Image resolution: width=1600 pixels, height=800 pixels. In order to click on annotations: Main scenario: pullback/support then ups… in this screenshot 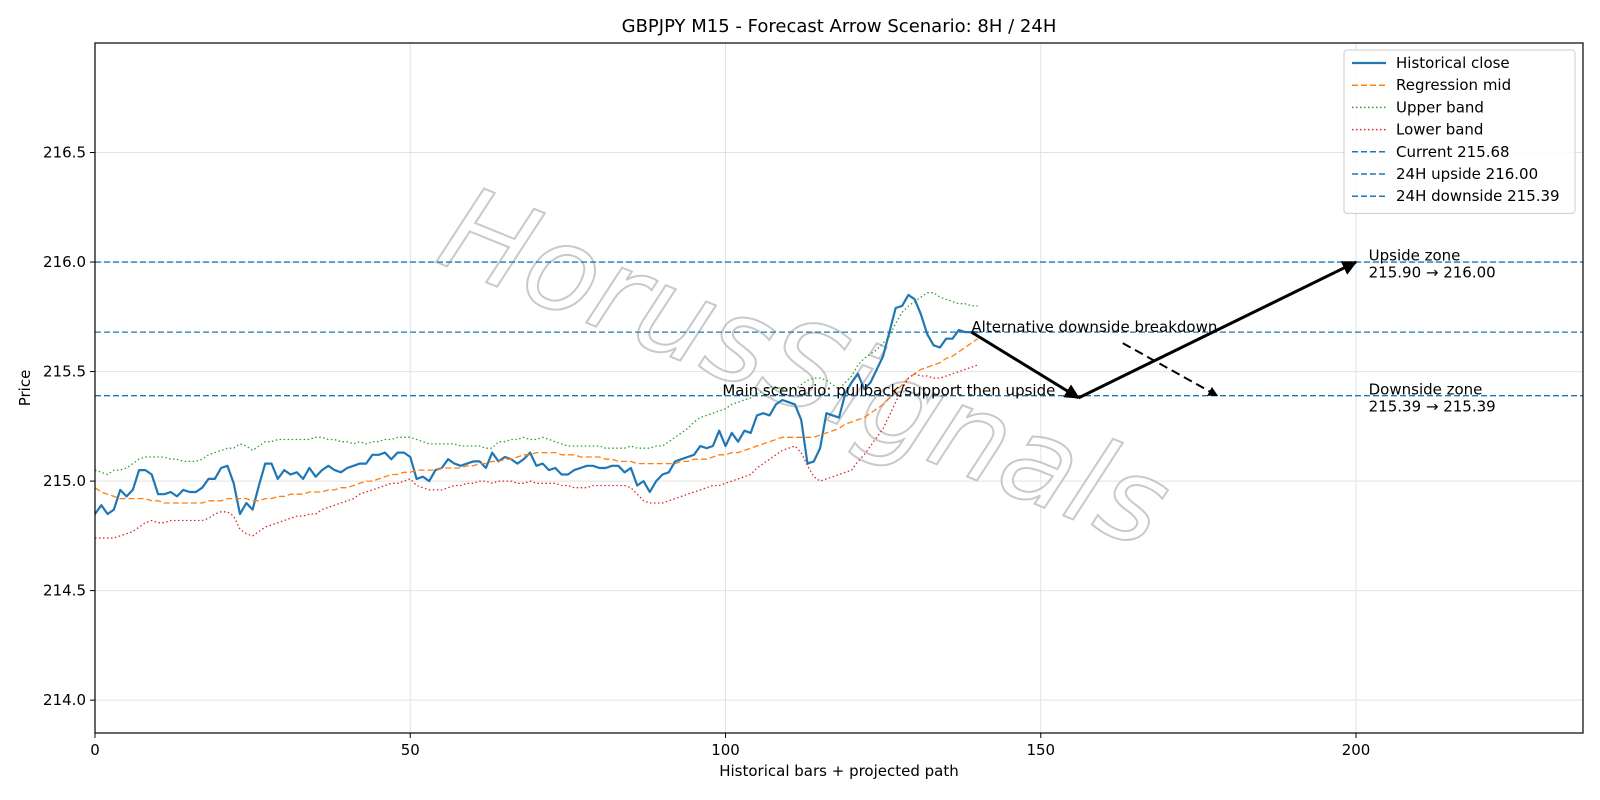, I will do `click(1108, 331)`.